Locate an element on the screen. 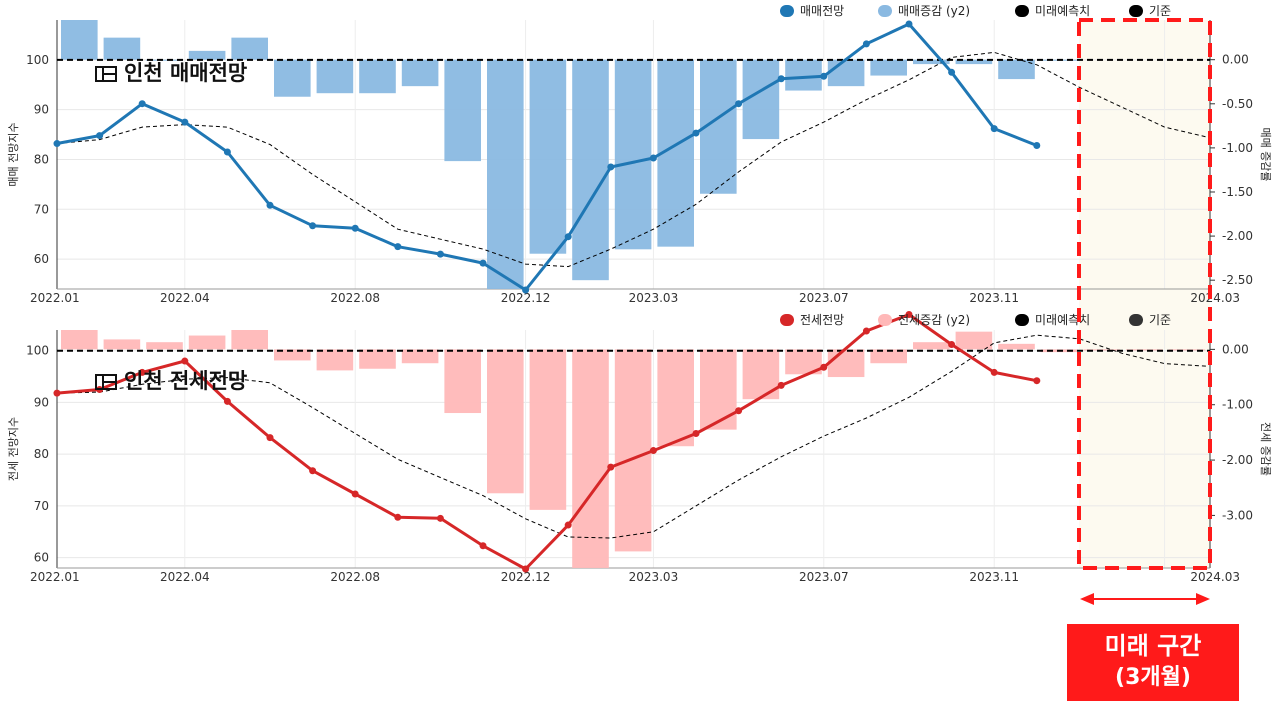 The width and height of the screenshot is (1280, 711). x-tick-label: 2023.11 is located at coordinates (994, 577).